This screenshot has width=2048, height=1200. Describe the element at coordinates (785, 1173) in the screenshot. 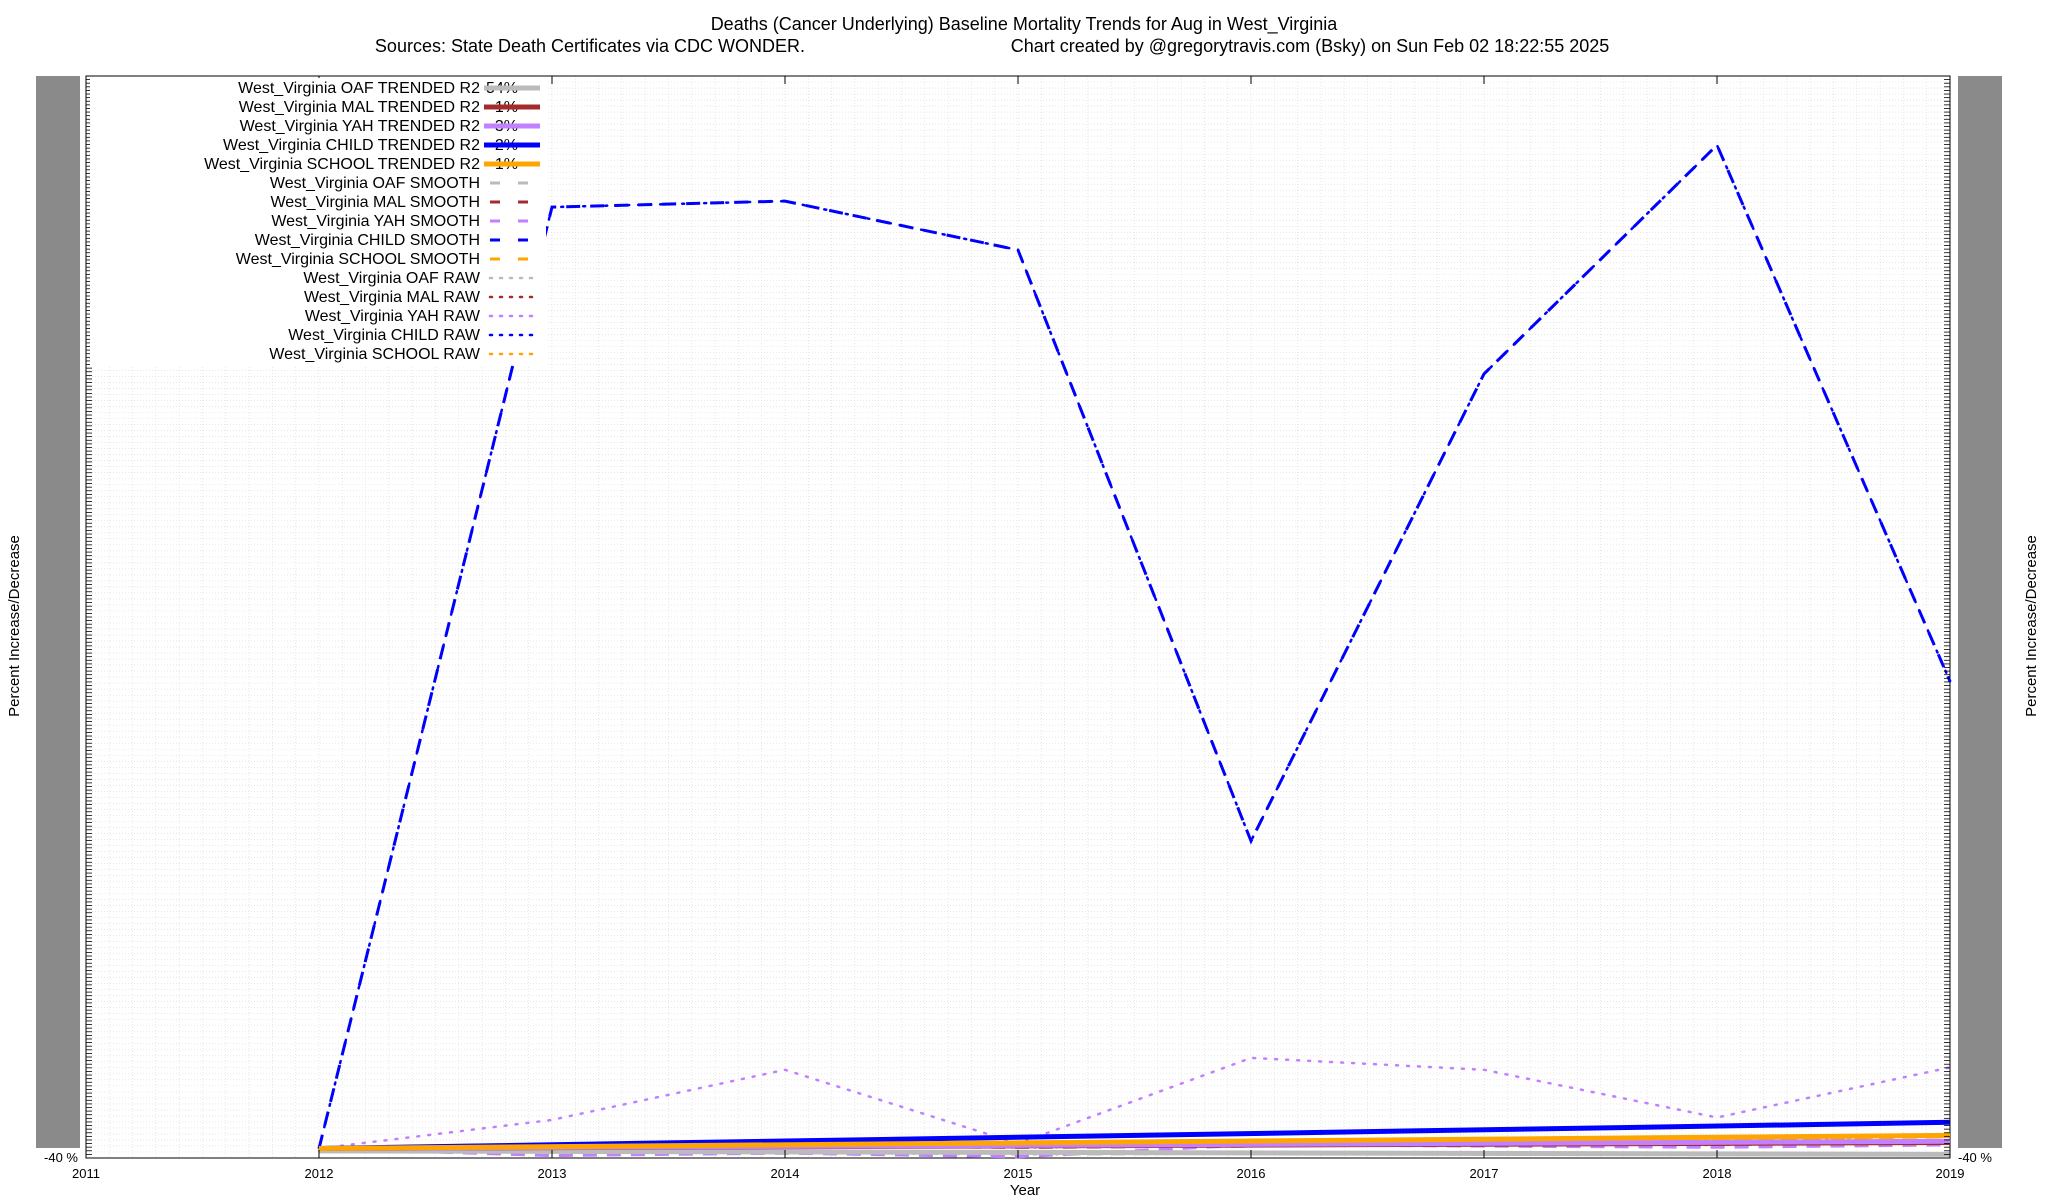

I see `x-tick-label: 2014` at that location.